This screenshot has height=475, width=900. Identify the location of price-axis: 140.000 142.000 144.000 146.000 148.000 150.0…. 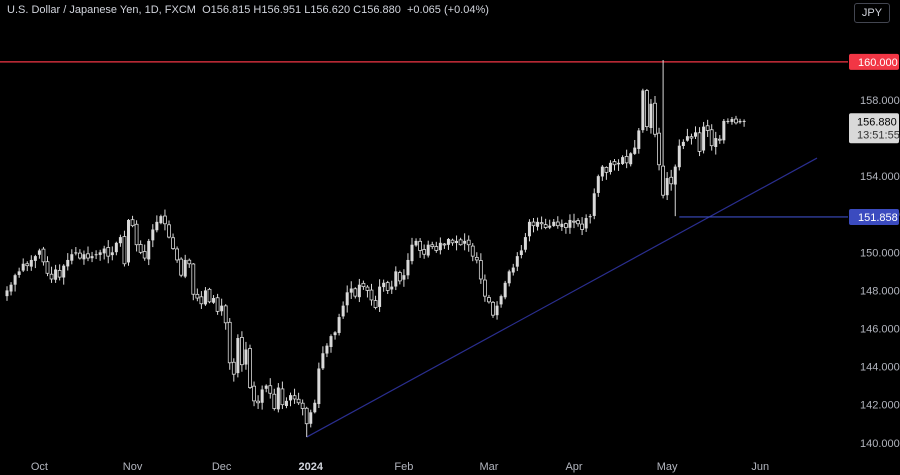
(874, 251).